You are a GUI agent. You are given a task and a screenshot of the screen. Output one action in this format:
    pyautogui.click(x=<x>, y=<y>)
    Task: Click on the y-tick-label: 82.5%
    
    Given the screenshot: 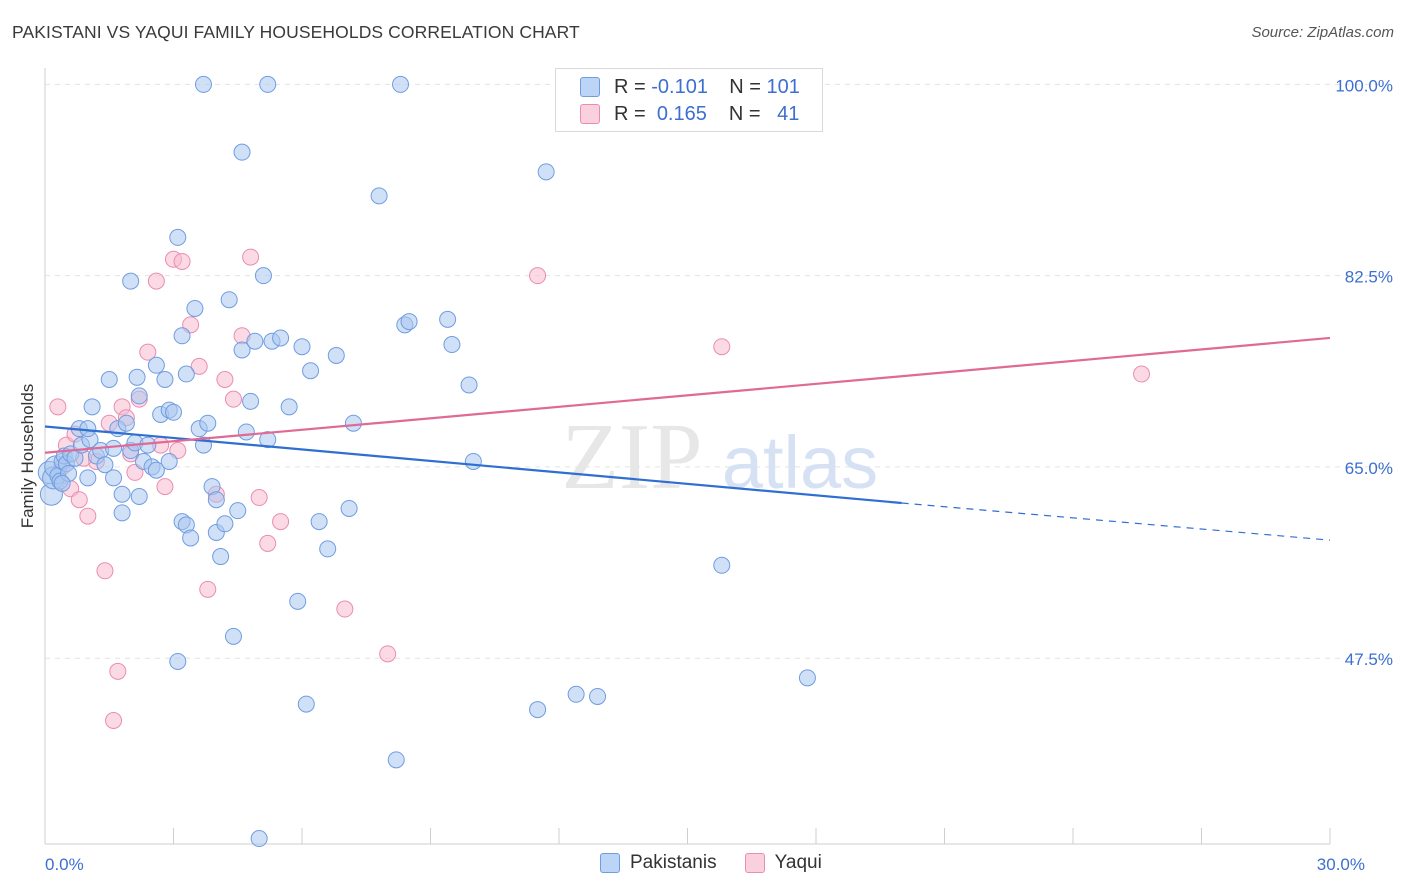 What is the action you would take?
    pyautogui.click(x=1369, y=277)
    